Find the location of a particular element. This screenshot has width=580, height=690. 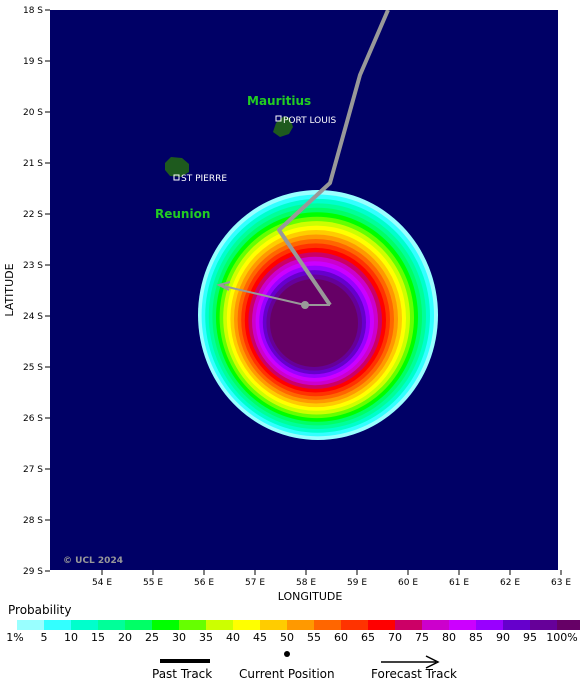

current-position-marker is located at coordinates (305, 305).